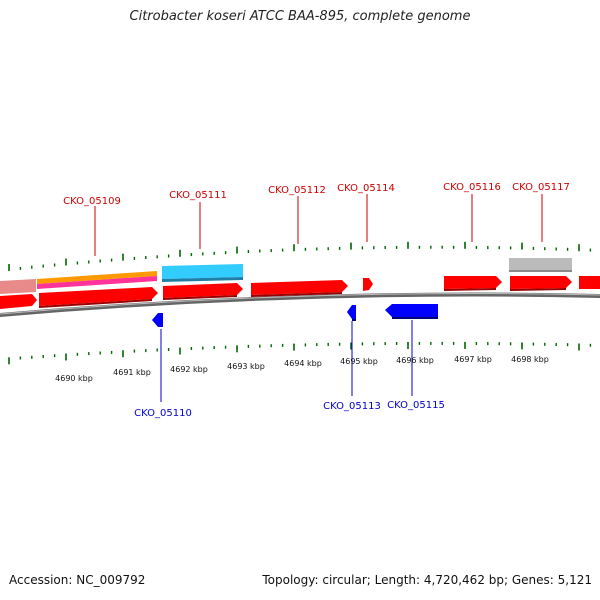 The width and height of the screenshot is (600, 600). What do you see at coordinates (359, 361) in the screenshot?
I see `scale-label-4695: 4695 kbp` at bounding box center [359, 361].